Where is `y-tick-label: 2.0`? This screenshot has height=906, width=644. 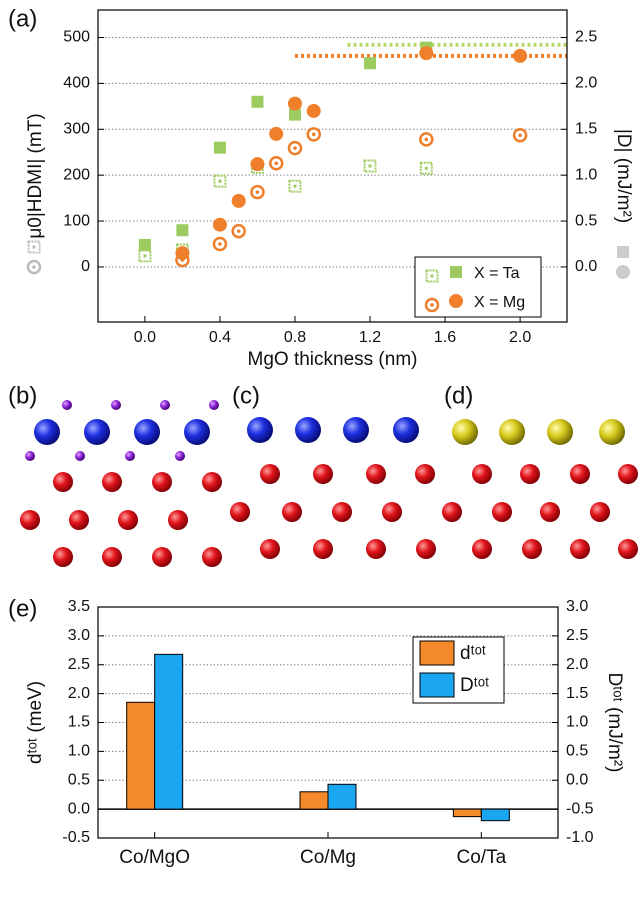
y-tick-label: 2.0 is located at coordinates (79, 693).